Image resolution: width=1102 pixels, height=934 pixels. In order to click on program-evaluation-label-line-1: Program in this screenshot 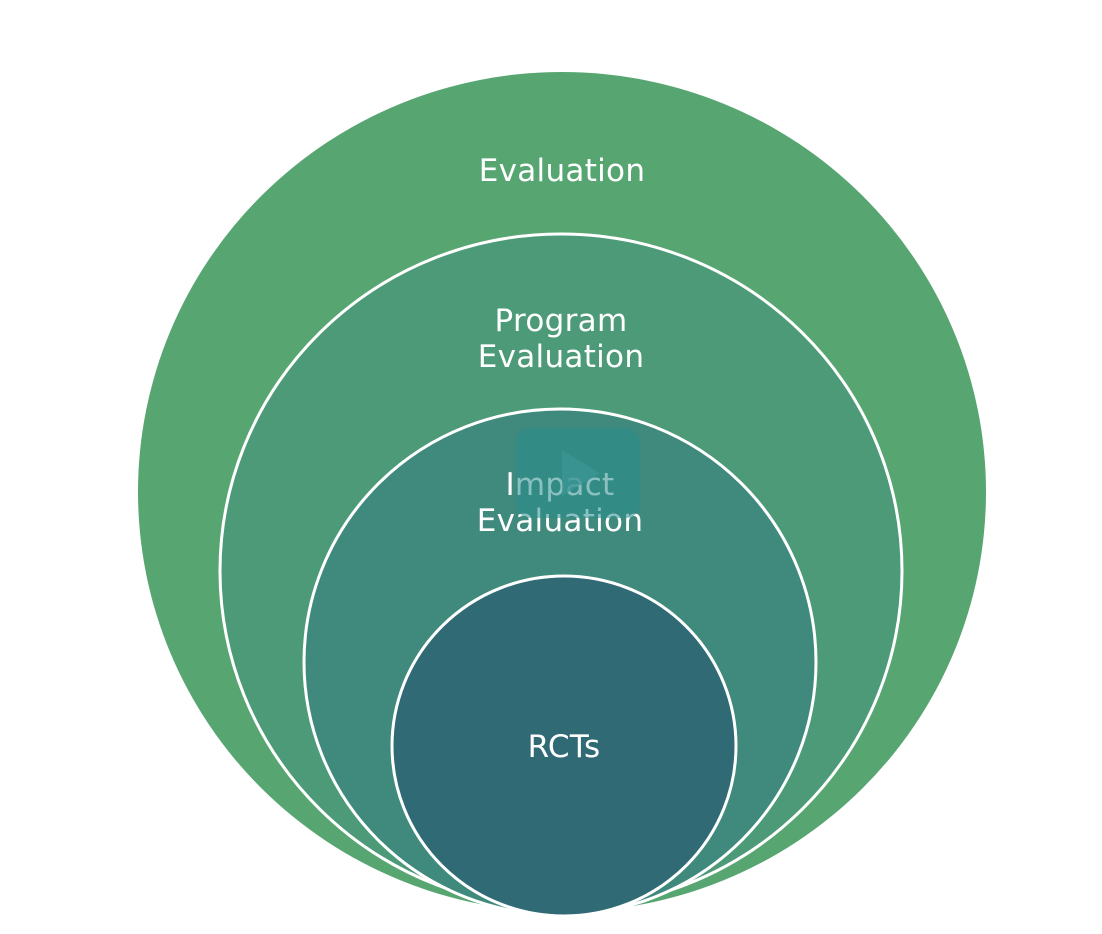, I will do `click(561, 321)`.